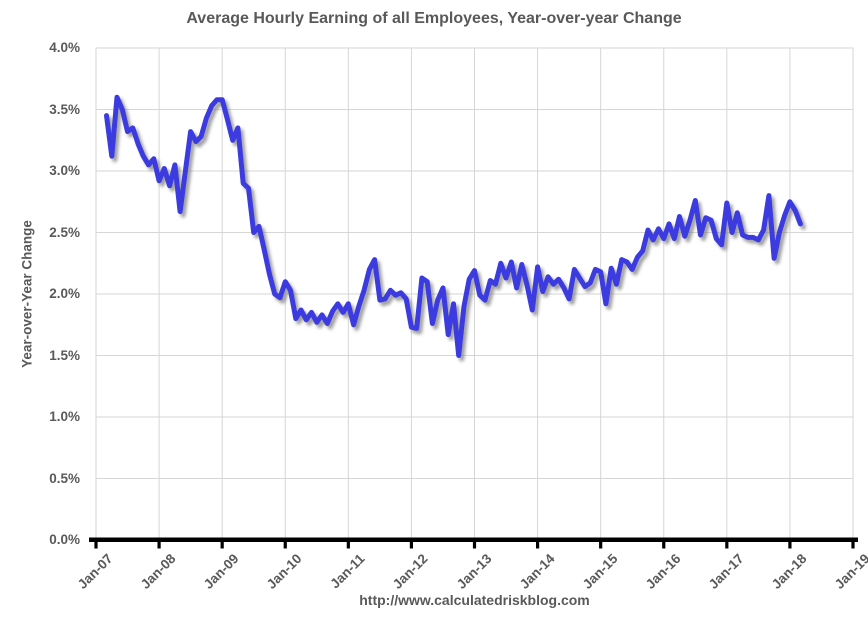  Describe the element at coordinates (64, 355) in the screenshot. I see `y-tick-label: 1.5%` at that location.